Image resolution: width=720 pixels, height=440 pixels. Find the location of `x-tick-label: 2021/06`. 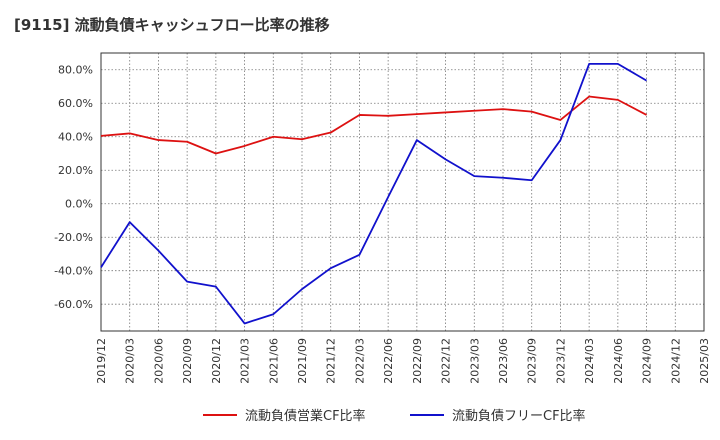

x-tick-label: 2021/06 is located at coordinates (273, 361).